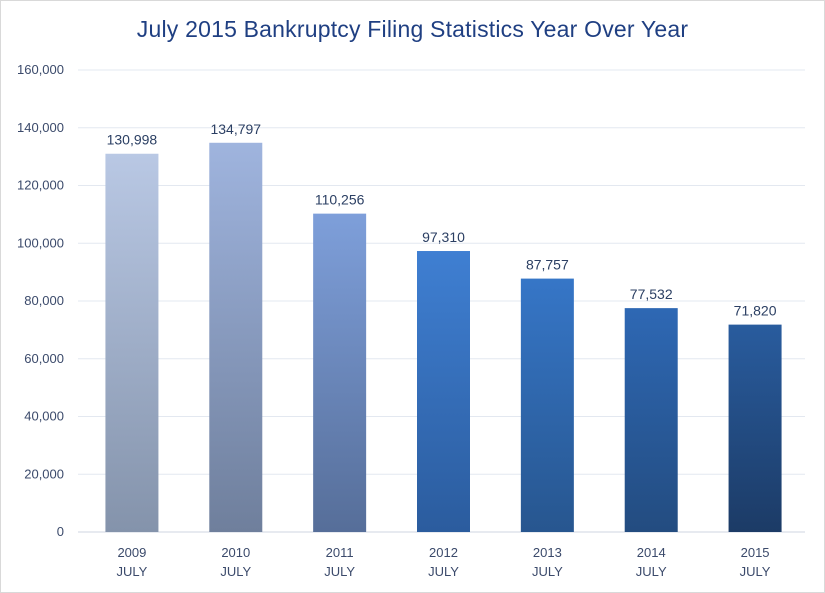 The height and width of the screenshot is (593, 825). What do you see at coordinates (40, 185) in the screenshot?
I see `y-tick-label: 120,000` at bounding box center [40, 185].